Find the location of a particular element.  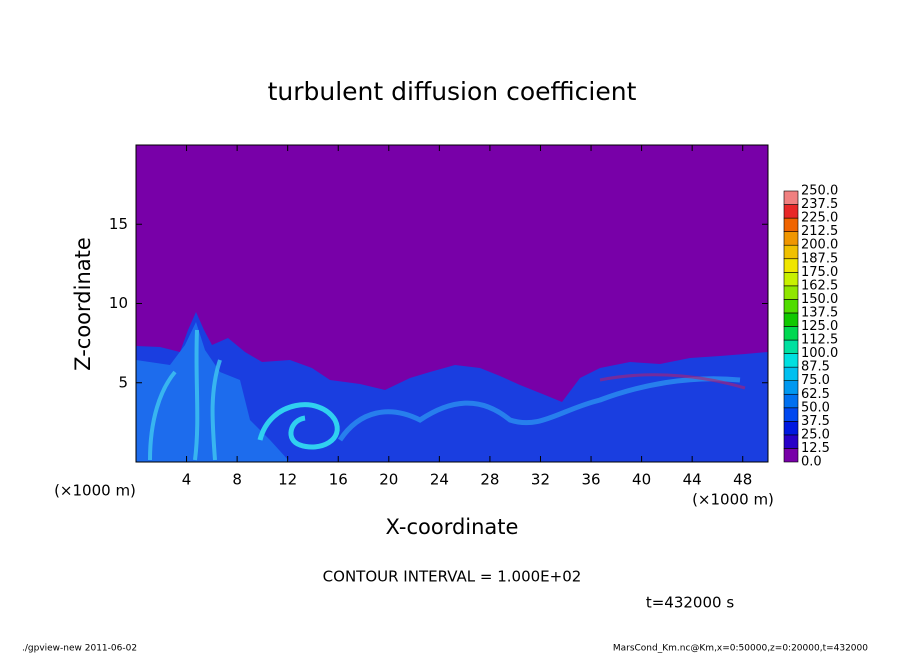

colorbar-label: 137.5 is located at coordinates (819, 312).